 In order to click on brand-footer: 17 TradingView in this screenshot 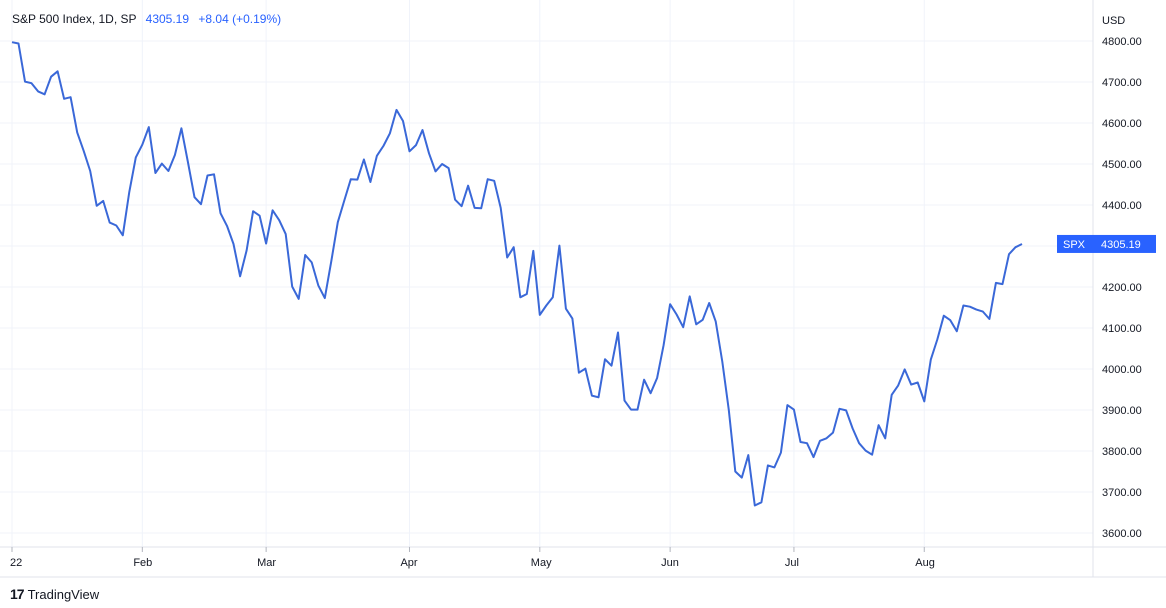, I will do `click(54, 594)`.